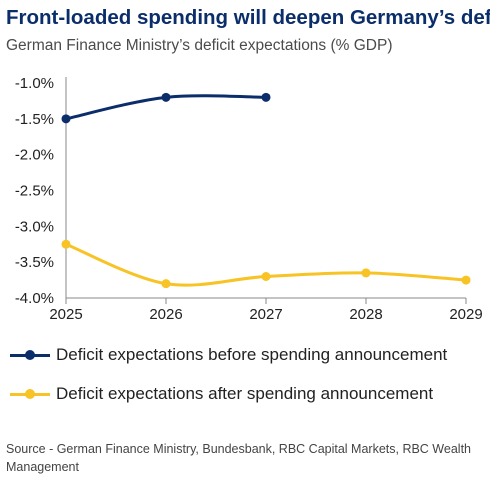 This screenshot has height=484, width=490. What do you see at coordinates (365, 314) in the screenshot?
I see `x-tick-label: 2028` at bounding box center [365, 314].